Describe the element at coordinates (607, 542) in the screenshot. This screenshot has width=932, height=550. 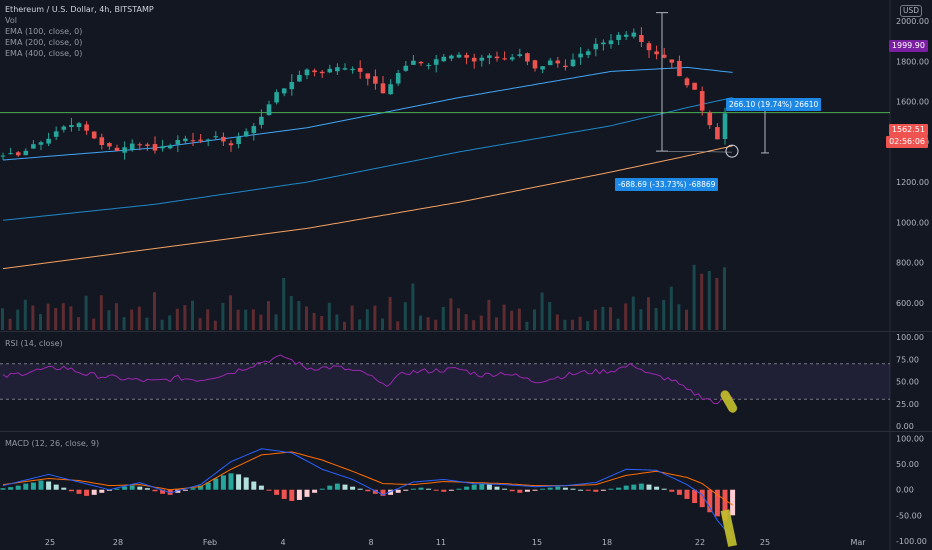
I see `time-axis-tick: 18` at that location.